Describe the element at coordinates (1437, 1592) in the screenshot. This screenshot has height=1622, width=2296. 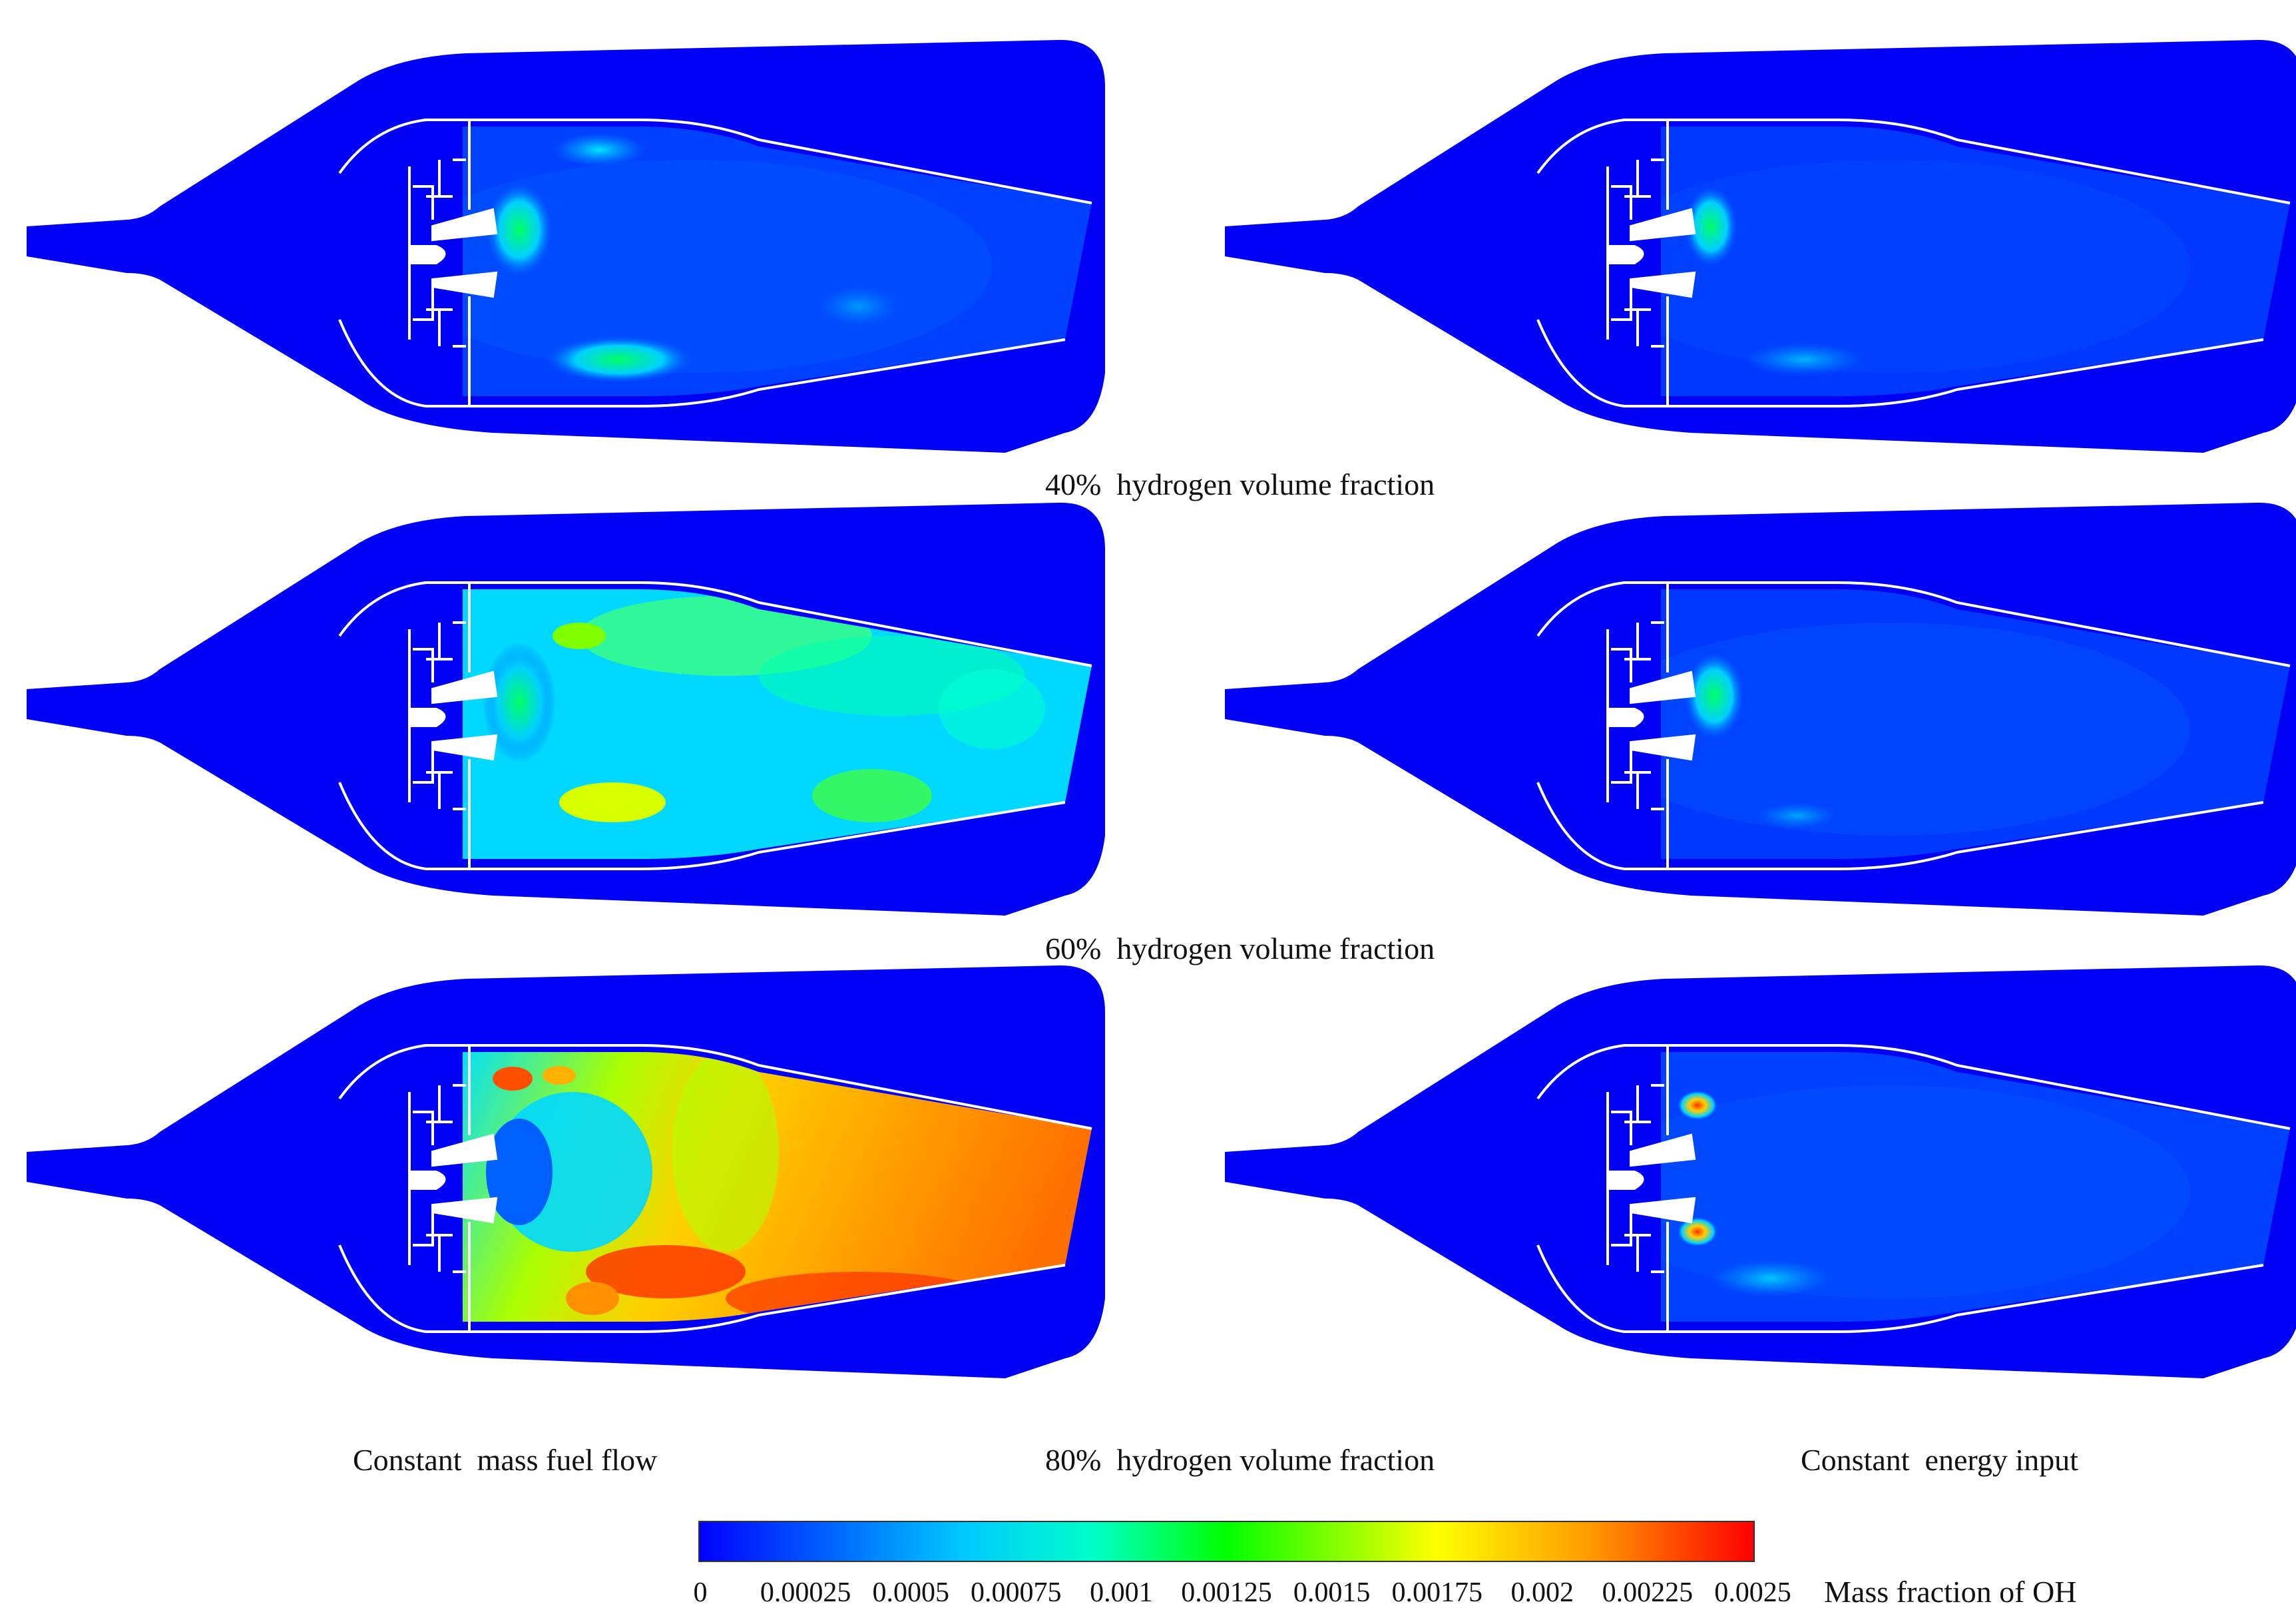
I see `colorbar-tick-label: 0.00175` at that location.